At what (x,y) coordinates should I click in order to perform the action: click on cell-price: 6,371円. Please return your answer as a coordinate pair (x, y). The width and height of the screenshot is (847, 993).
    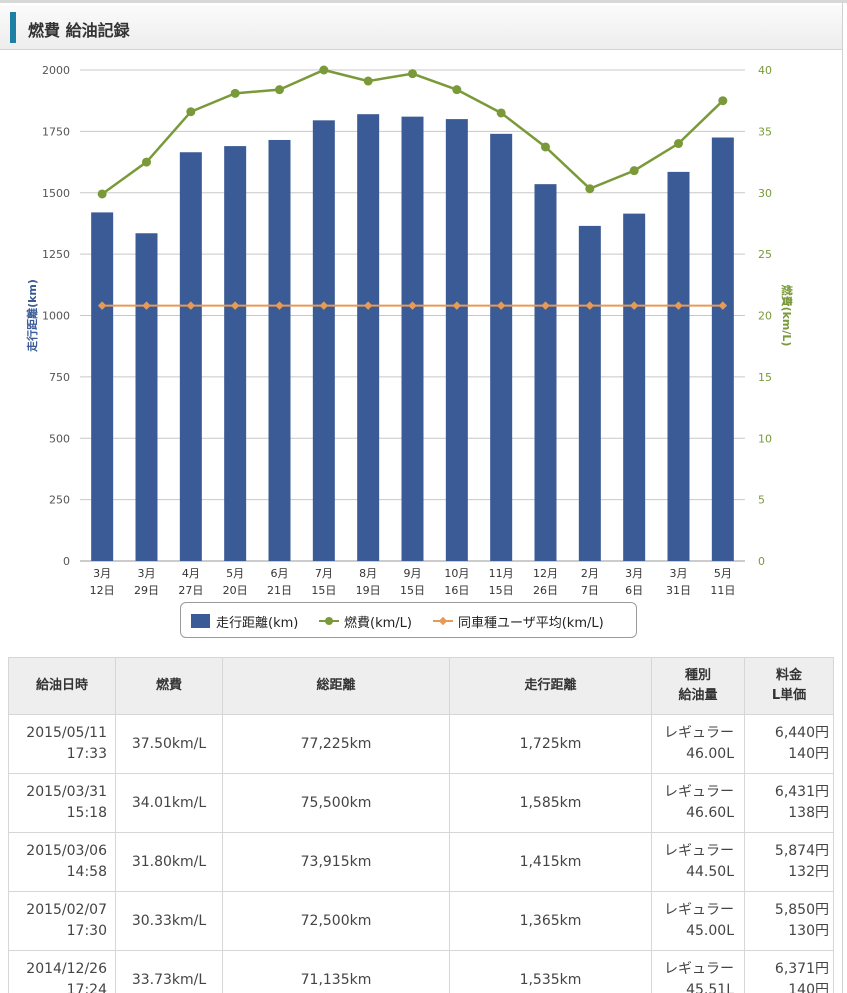
    Looking at the image, I should click on (801, 969).